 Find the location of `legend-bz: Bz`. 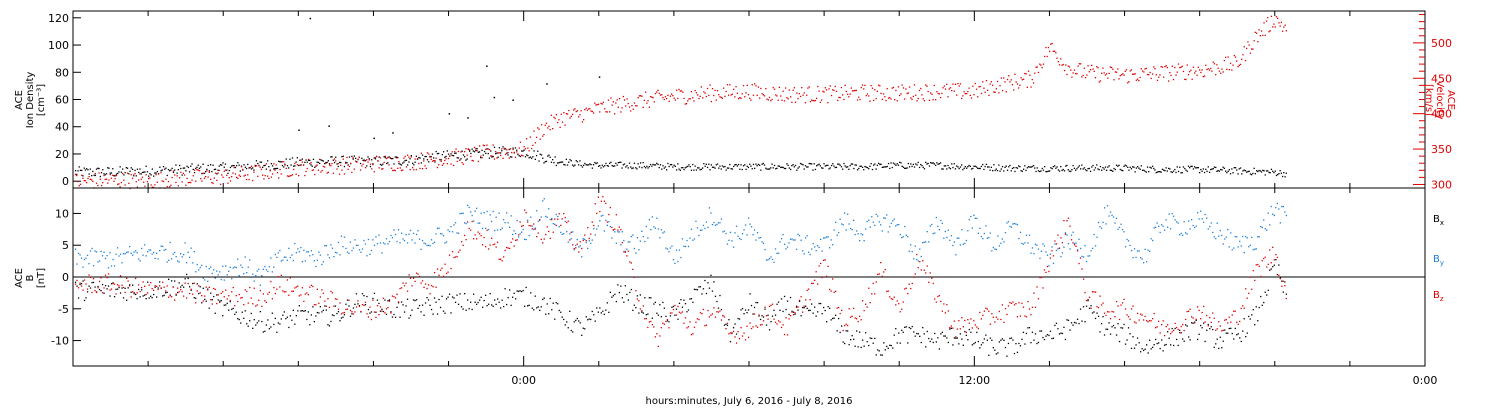

legend-bz: Bz is located at coordinates (1438, 296).